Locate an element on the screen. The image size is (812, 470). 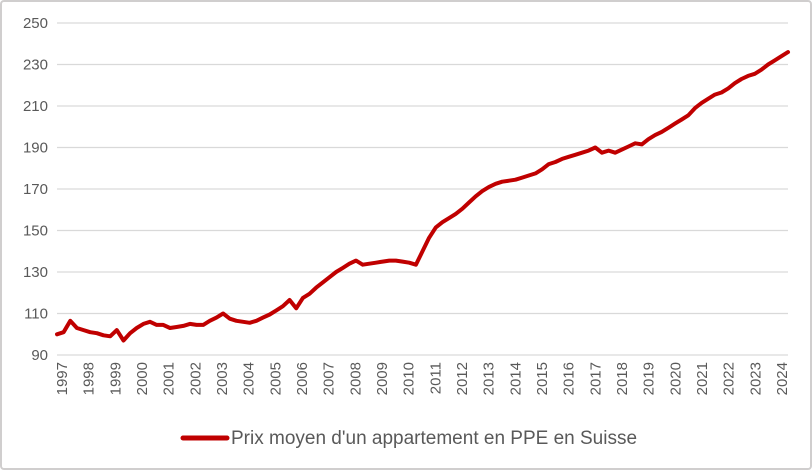
y-tick-label: 170 is located at coordinates (35, 189).